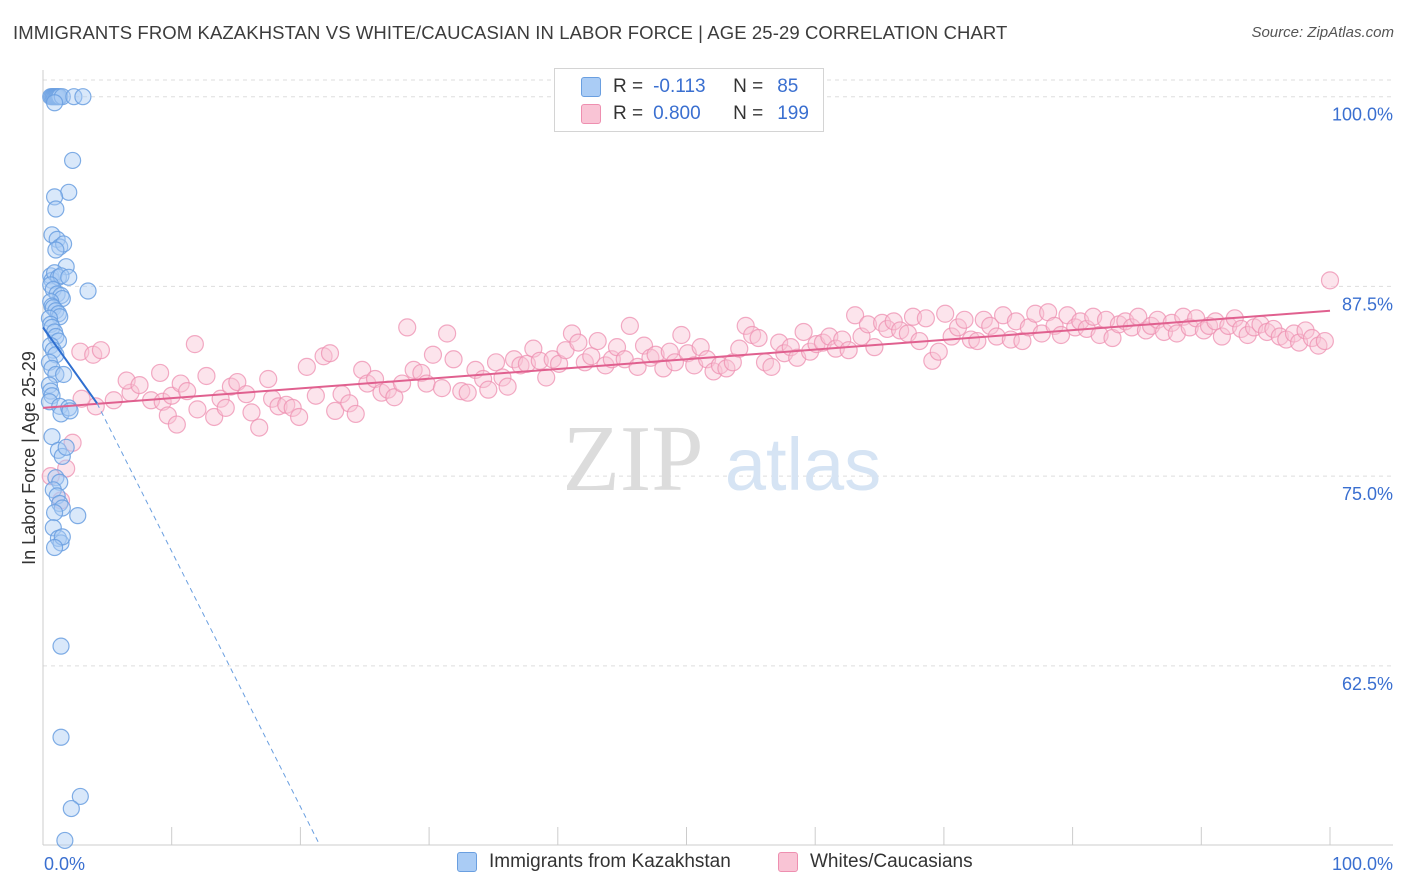  What do you see at coordinates (891, 861) in the screenshot?
I see `bottom-legend-label: Whites/Caucasians` at bounding box center [891, 861].